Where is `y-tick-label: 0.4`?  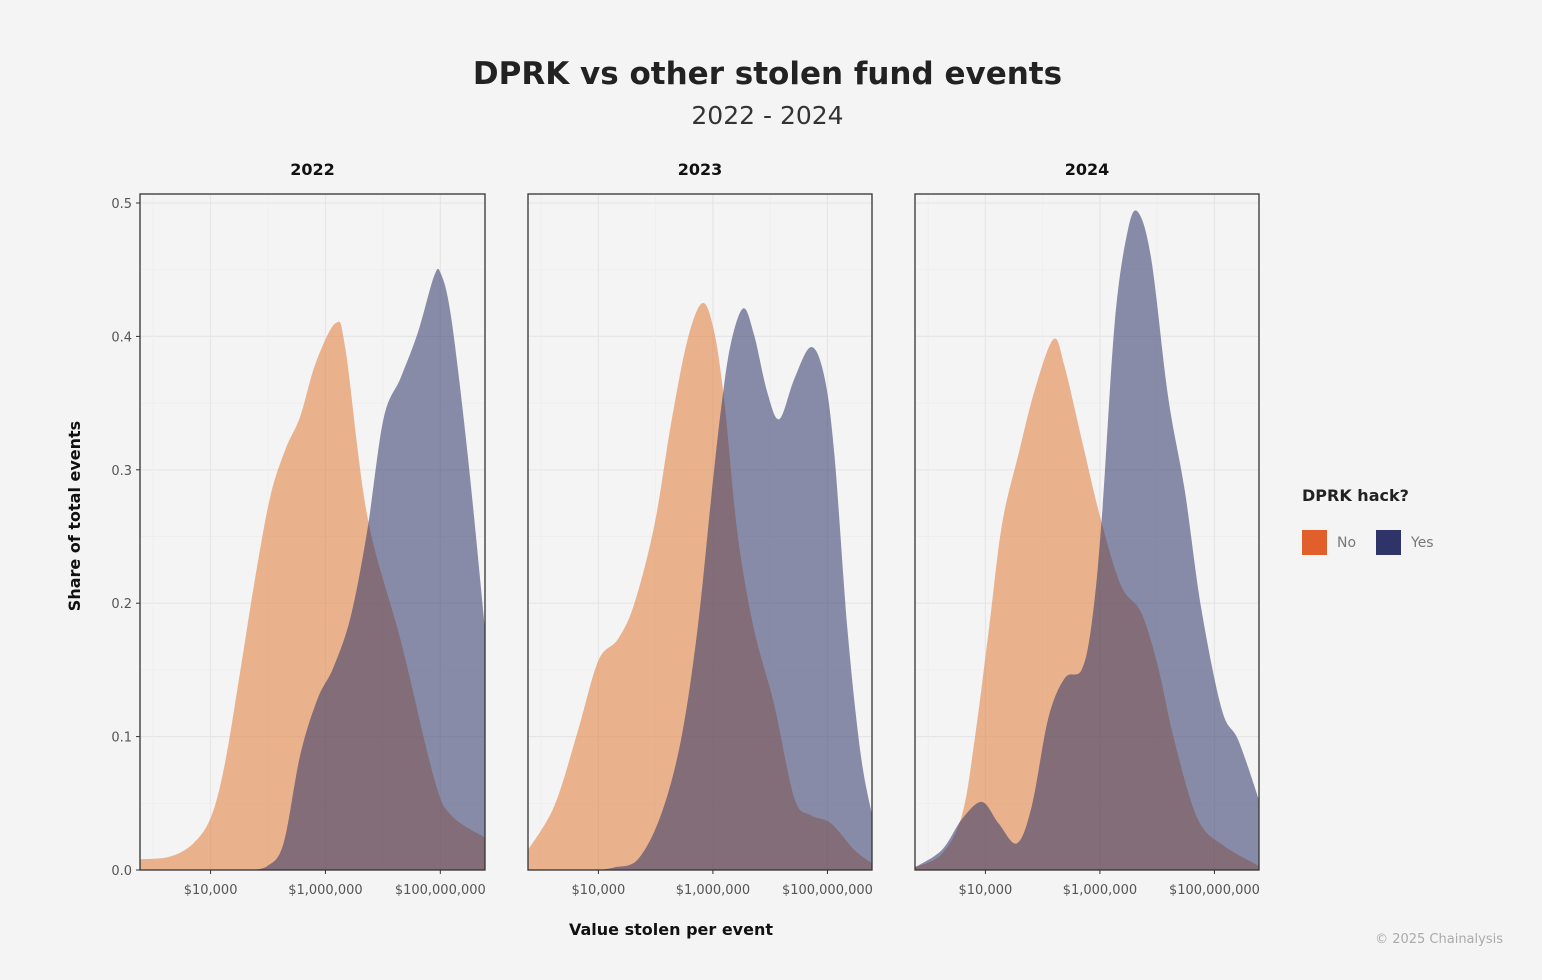 y-tick-label: 0.4 is located at coordinates (121, 337).